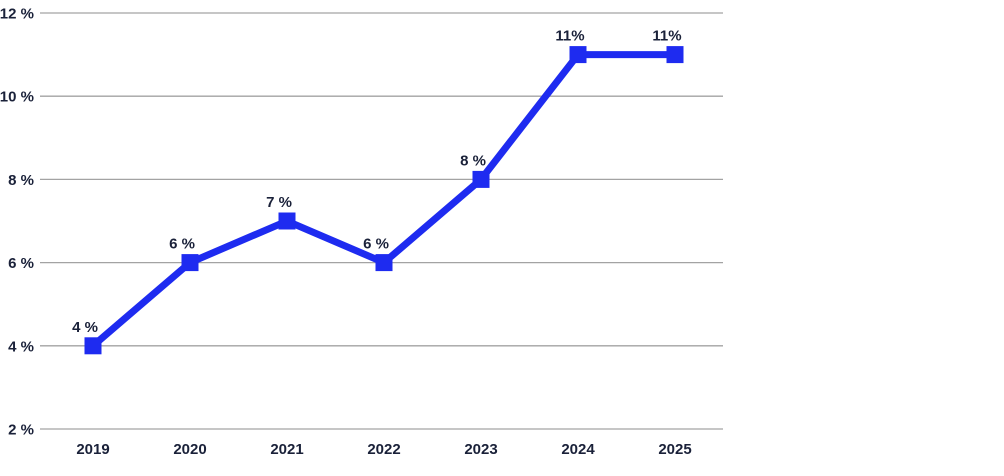 The height and width of the screenshot is (476, 1004). I want to click on x-axis-tick-label: 2025, so click(674, 449).